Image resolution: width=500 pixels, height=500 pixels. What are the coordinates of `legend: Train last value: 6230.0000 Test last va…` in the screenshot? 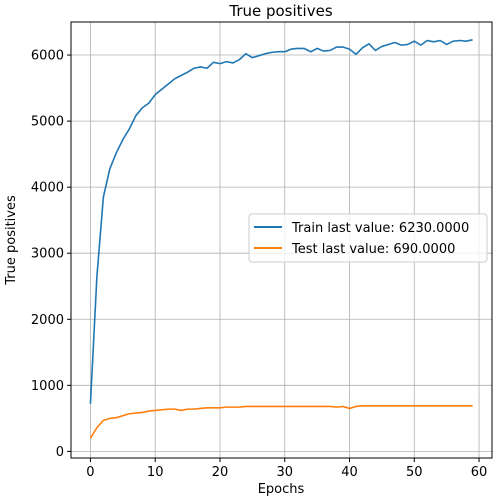 It's located at (368, 238).